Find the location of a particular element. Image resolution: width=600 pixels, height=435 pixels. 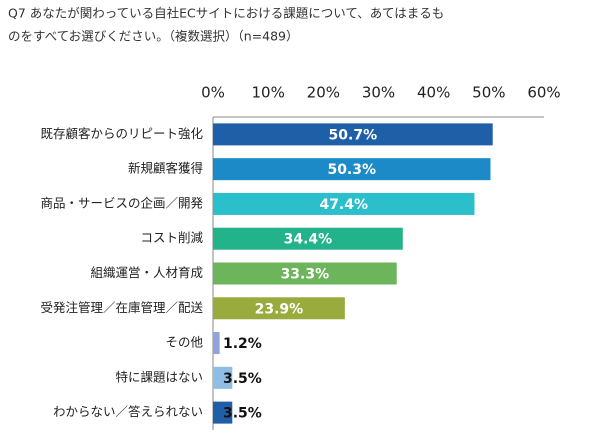

x-tick-label: 0% is located at coordinates (213, 93).